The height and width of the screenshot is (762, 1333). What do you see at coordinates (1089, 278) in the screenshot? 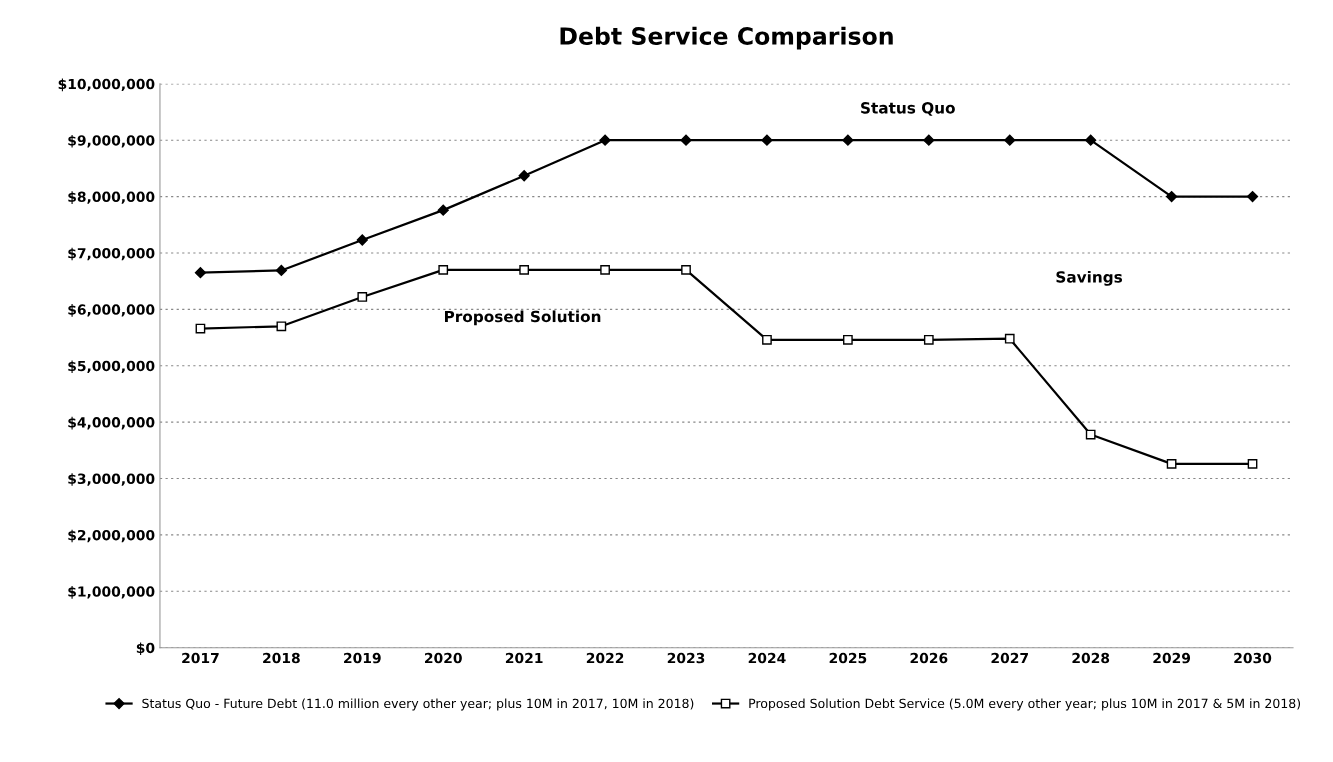
I see `annotation: Savings` at bounding box center [1089, 278].